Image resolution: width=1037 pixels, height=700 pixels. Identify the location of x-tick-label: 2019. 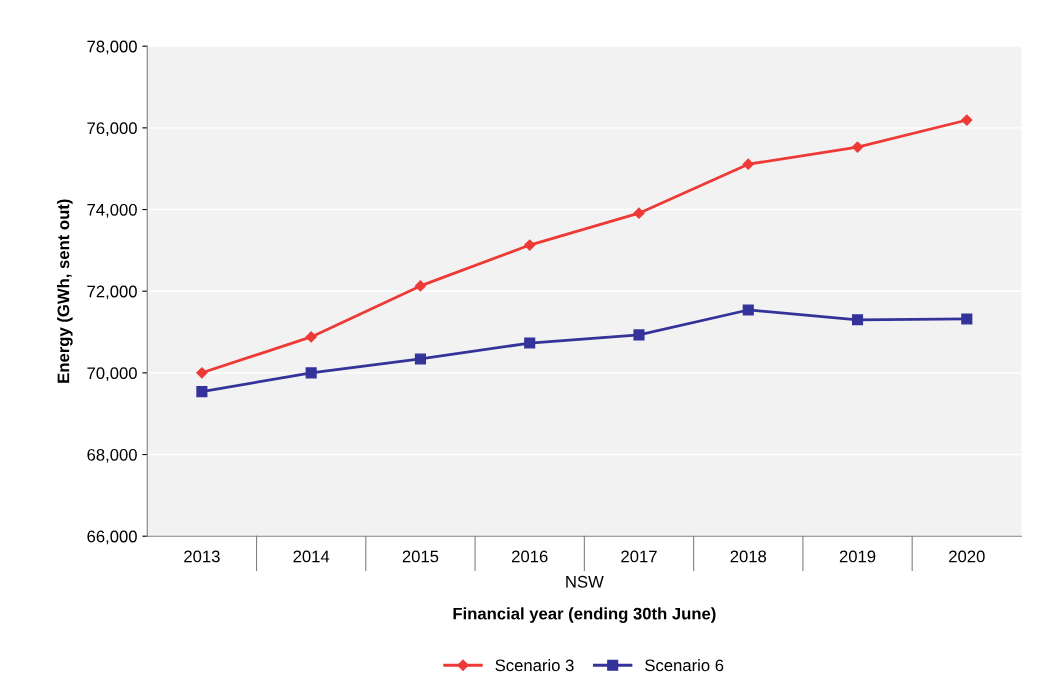
(857, 556).